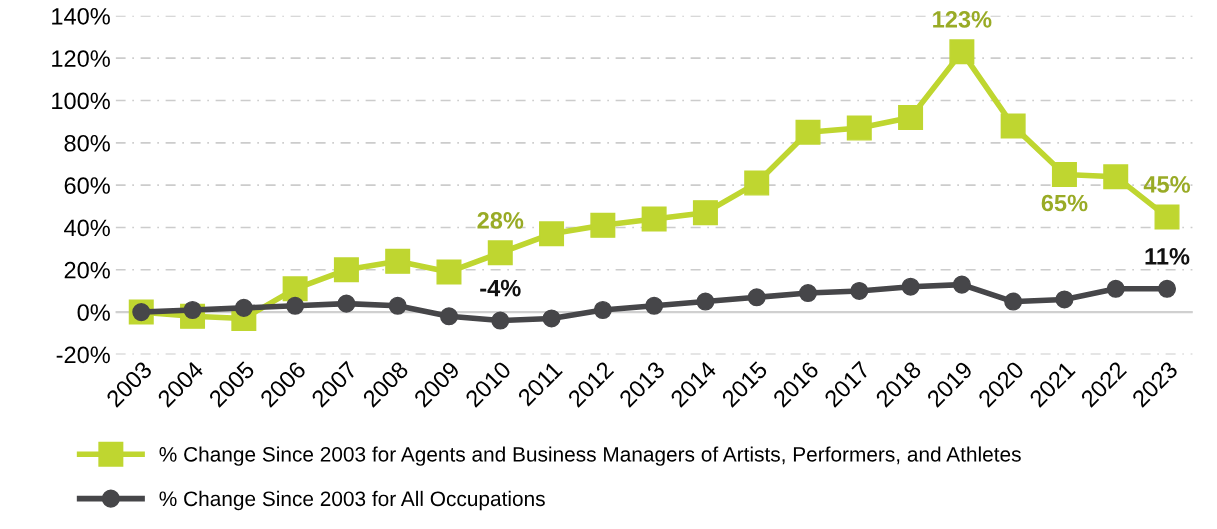 The height and width of the screenshot is (529, 1217). I want to click on y-tick-label: 0%, so click(93, 312).